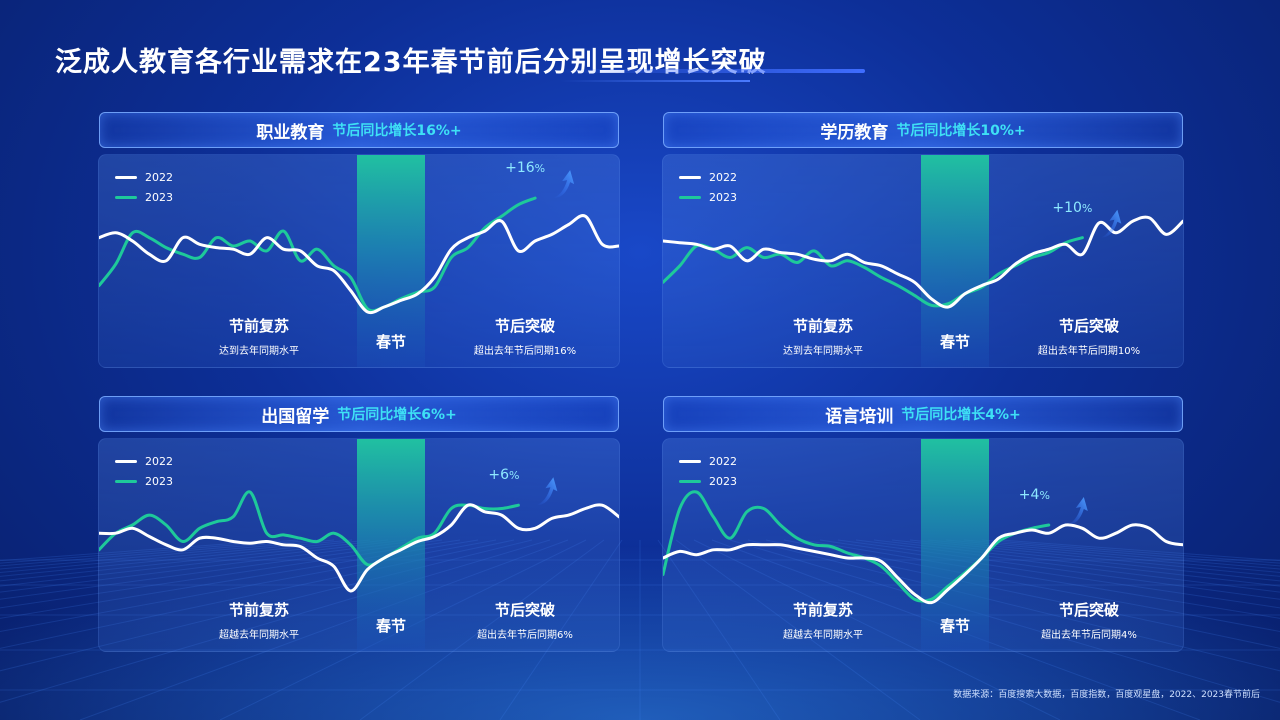 The width and height of the screenshot is (1280, 720). What do you see at coordinates (961, 131) in the screenshot?
I see `panel-growth-text: 节后同比增长10%+` at bounding box center [961, 131].